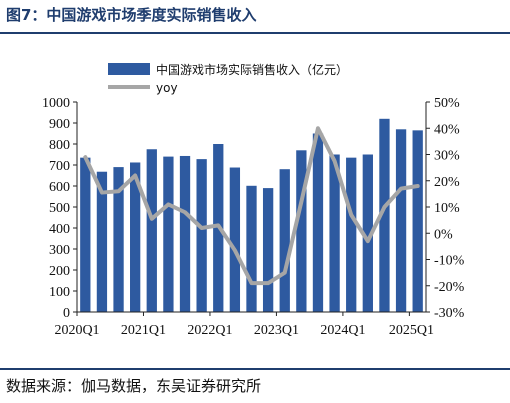 The image size is (510, 403). Describe the element at coordinates (59, 166) in the screenshot. I see `left-tick-label: 700` at that location.